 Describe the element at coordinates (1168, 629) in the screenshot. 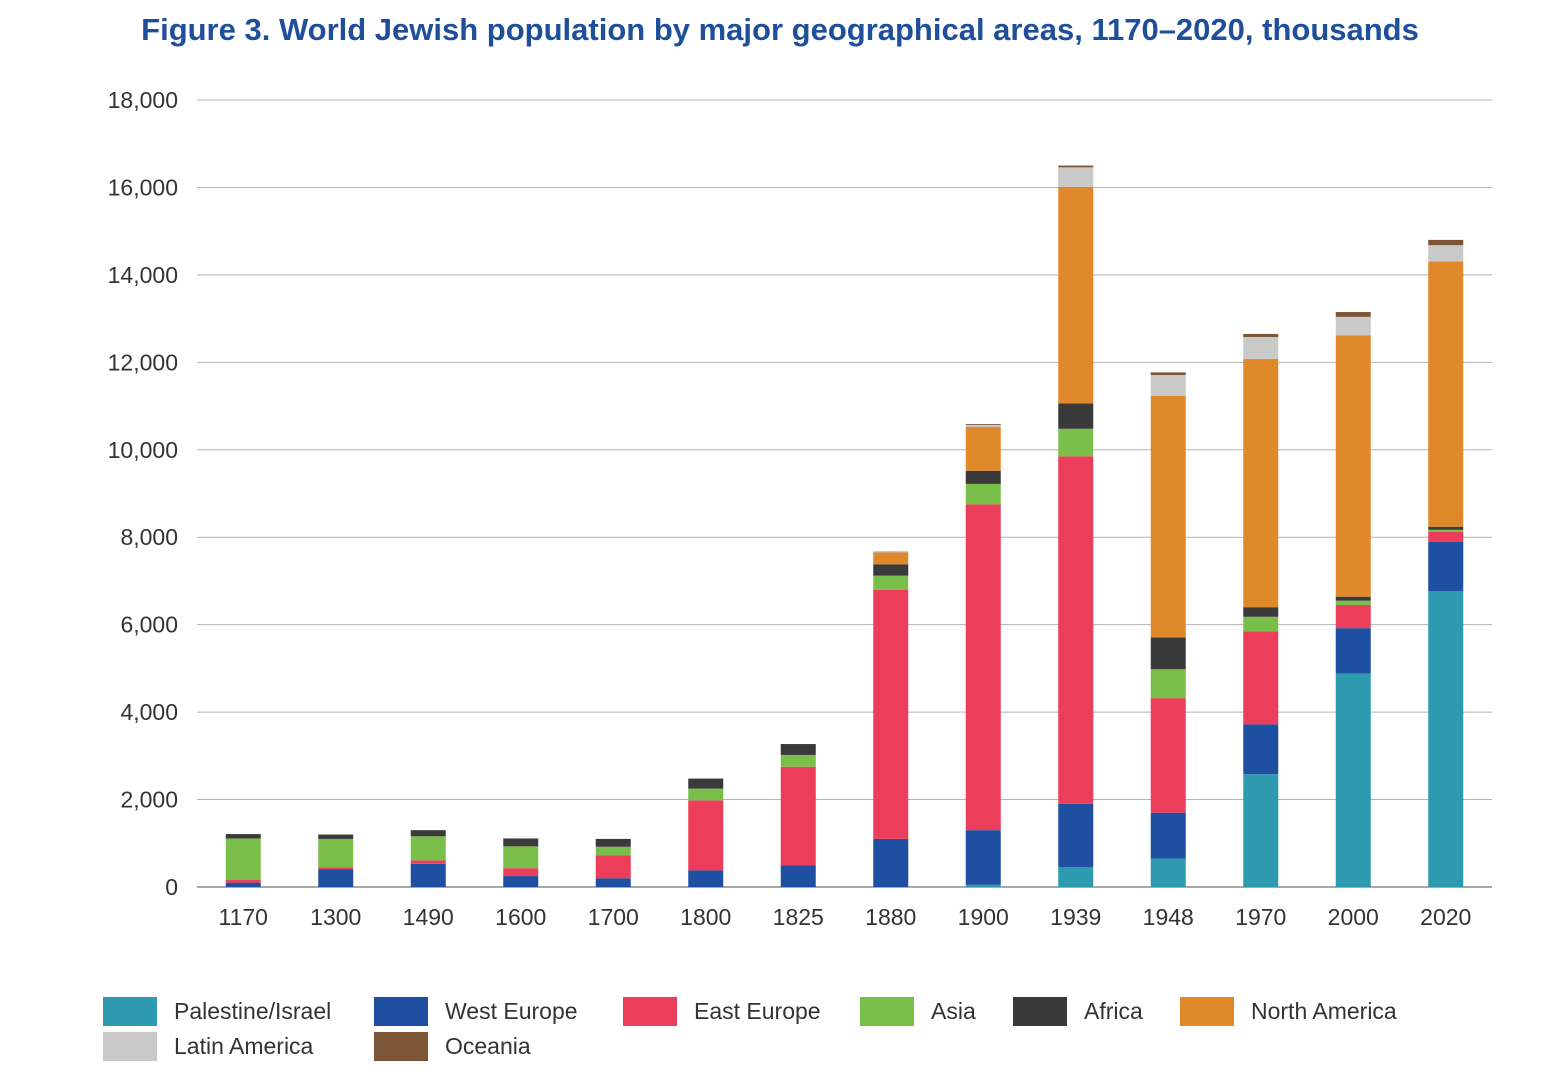

I see `bar-stack-1948` at that location.